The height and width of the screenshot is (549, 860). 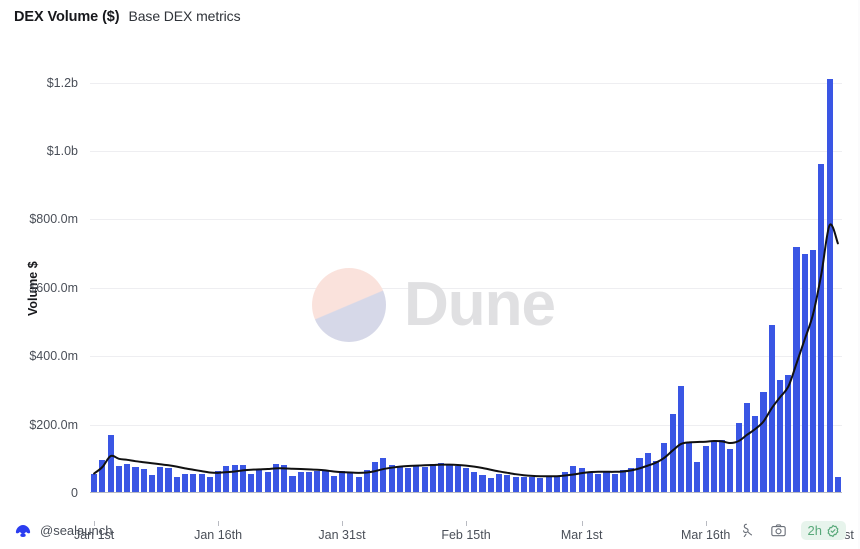 I want to click on freshness-badge: 2h, so click(x=823, y=530).